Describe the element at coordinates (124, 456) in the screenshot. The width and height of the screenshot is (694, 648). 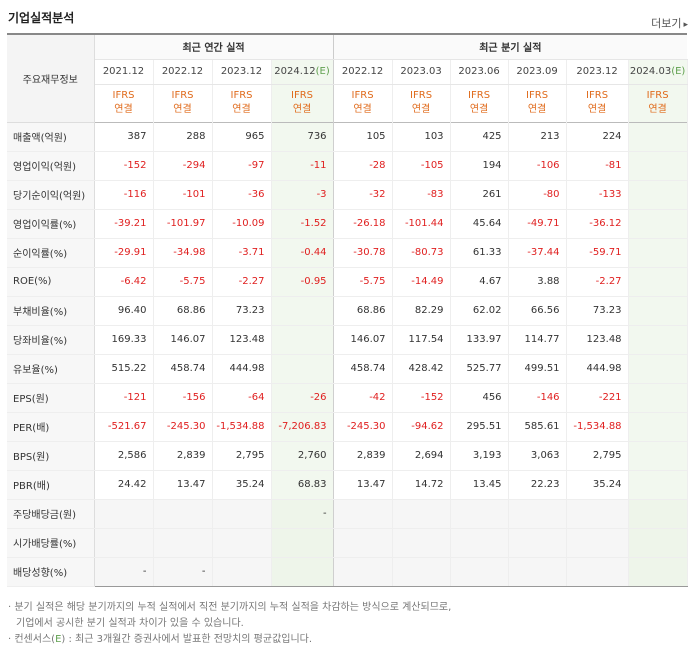
I see `table-cell: 2,586` at that location.